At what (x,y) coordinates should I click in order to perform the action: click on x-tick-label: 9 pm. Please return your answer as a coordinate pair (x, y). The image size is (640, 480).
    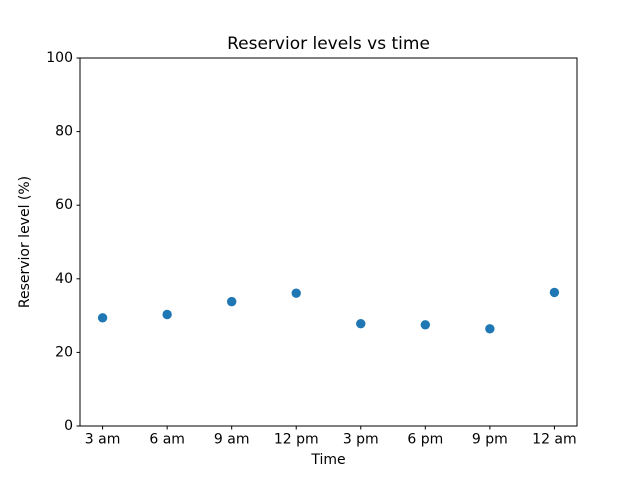
    Looking at the image, I should click on (490, 440).